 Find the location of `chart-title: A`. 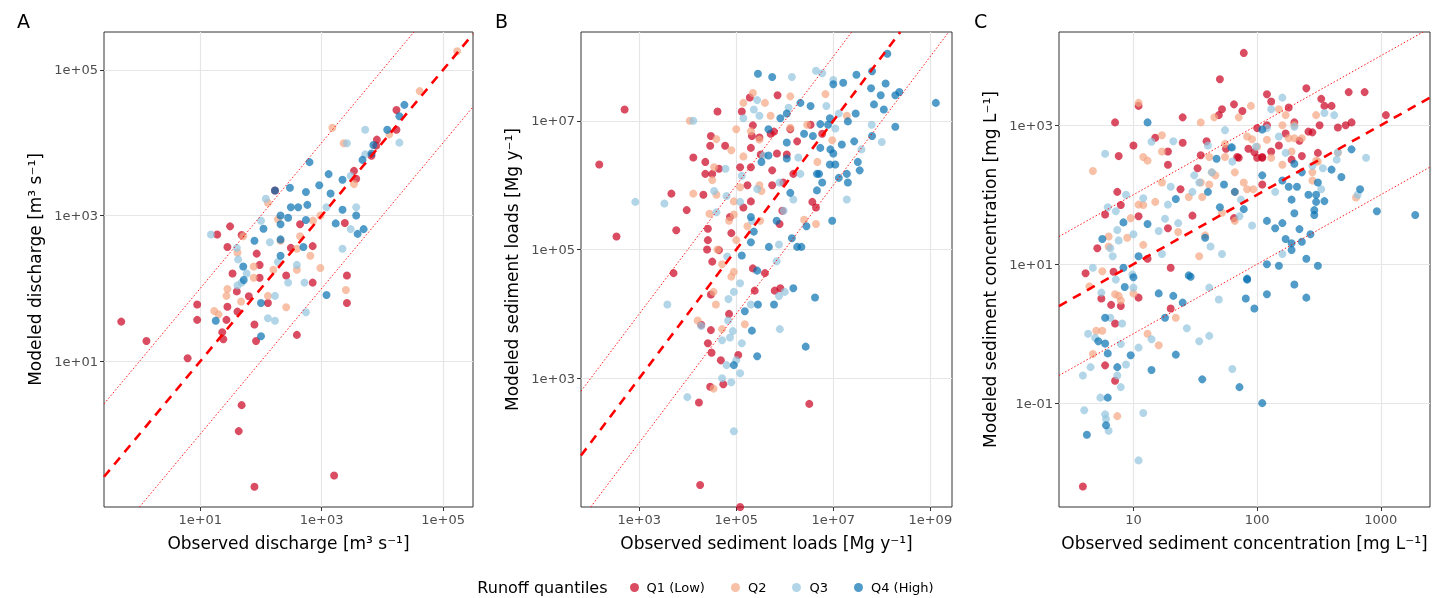

chart-title: A is located at coordinates (23, 20).